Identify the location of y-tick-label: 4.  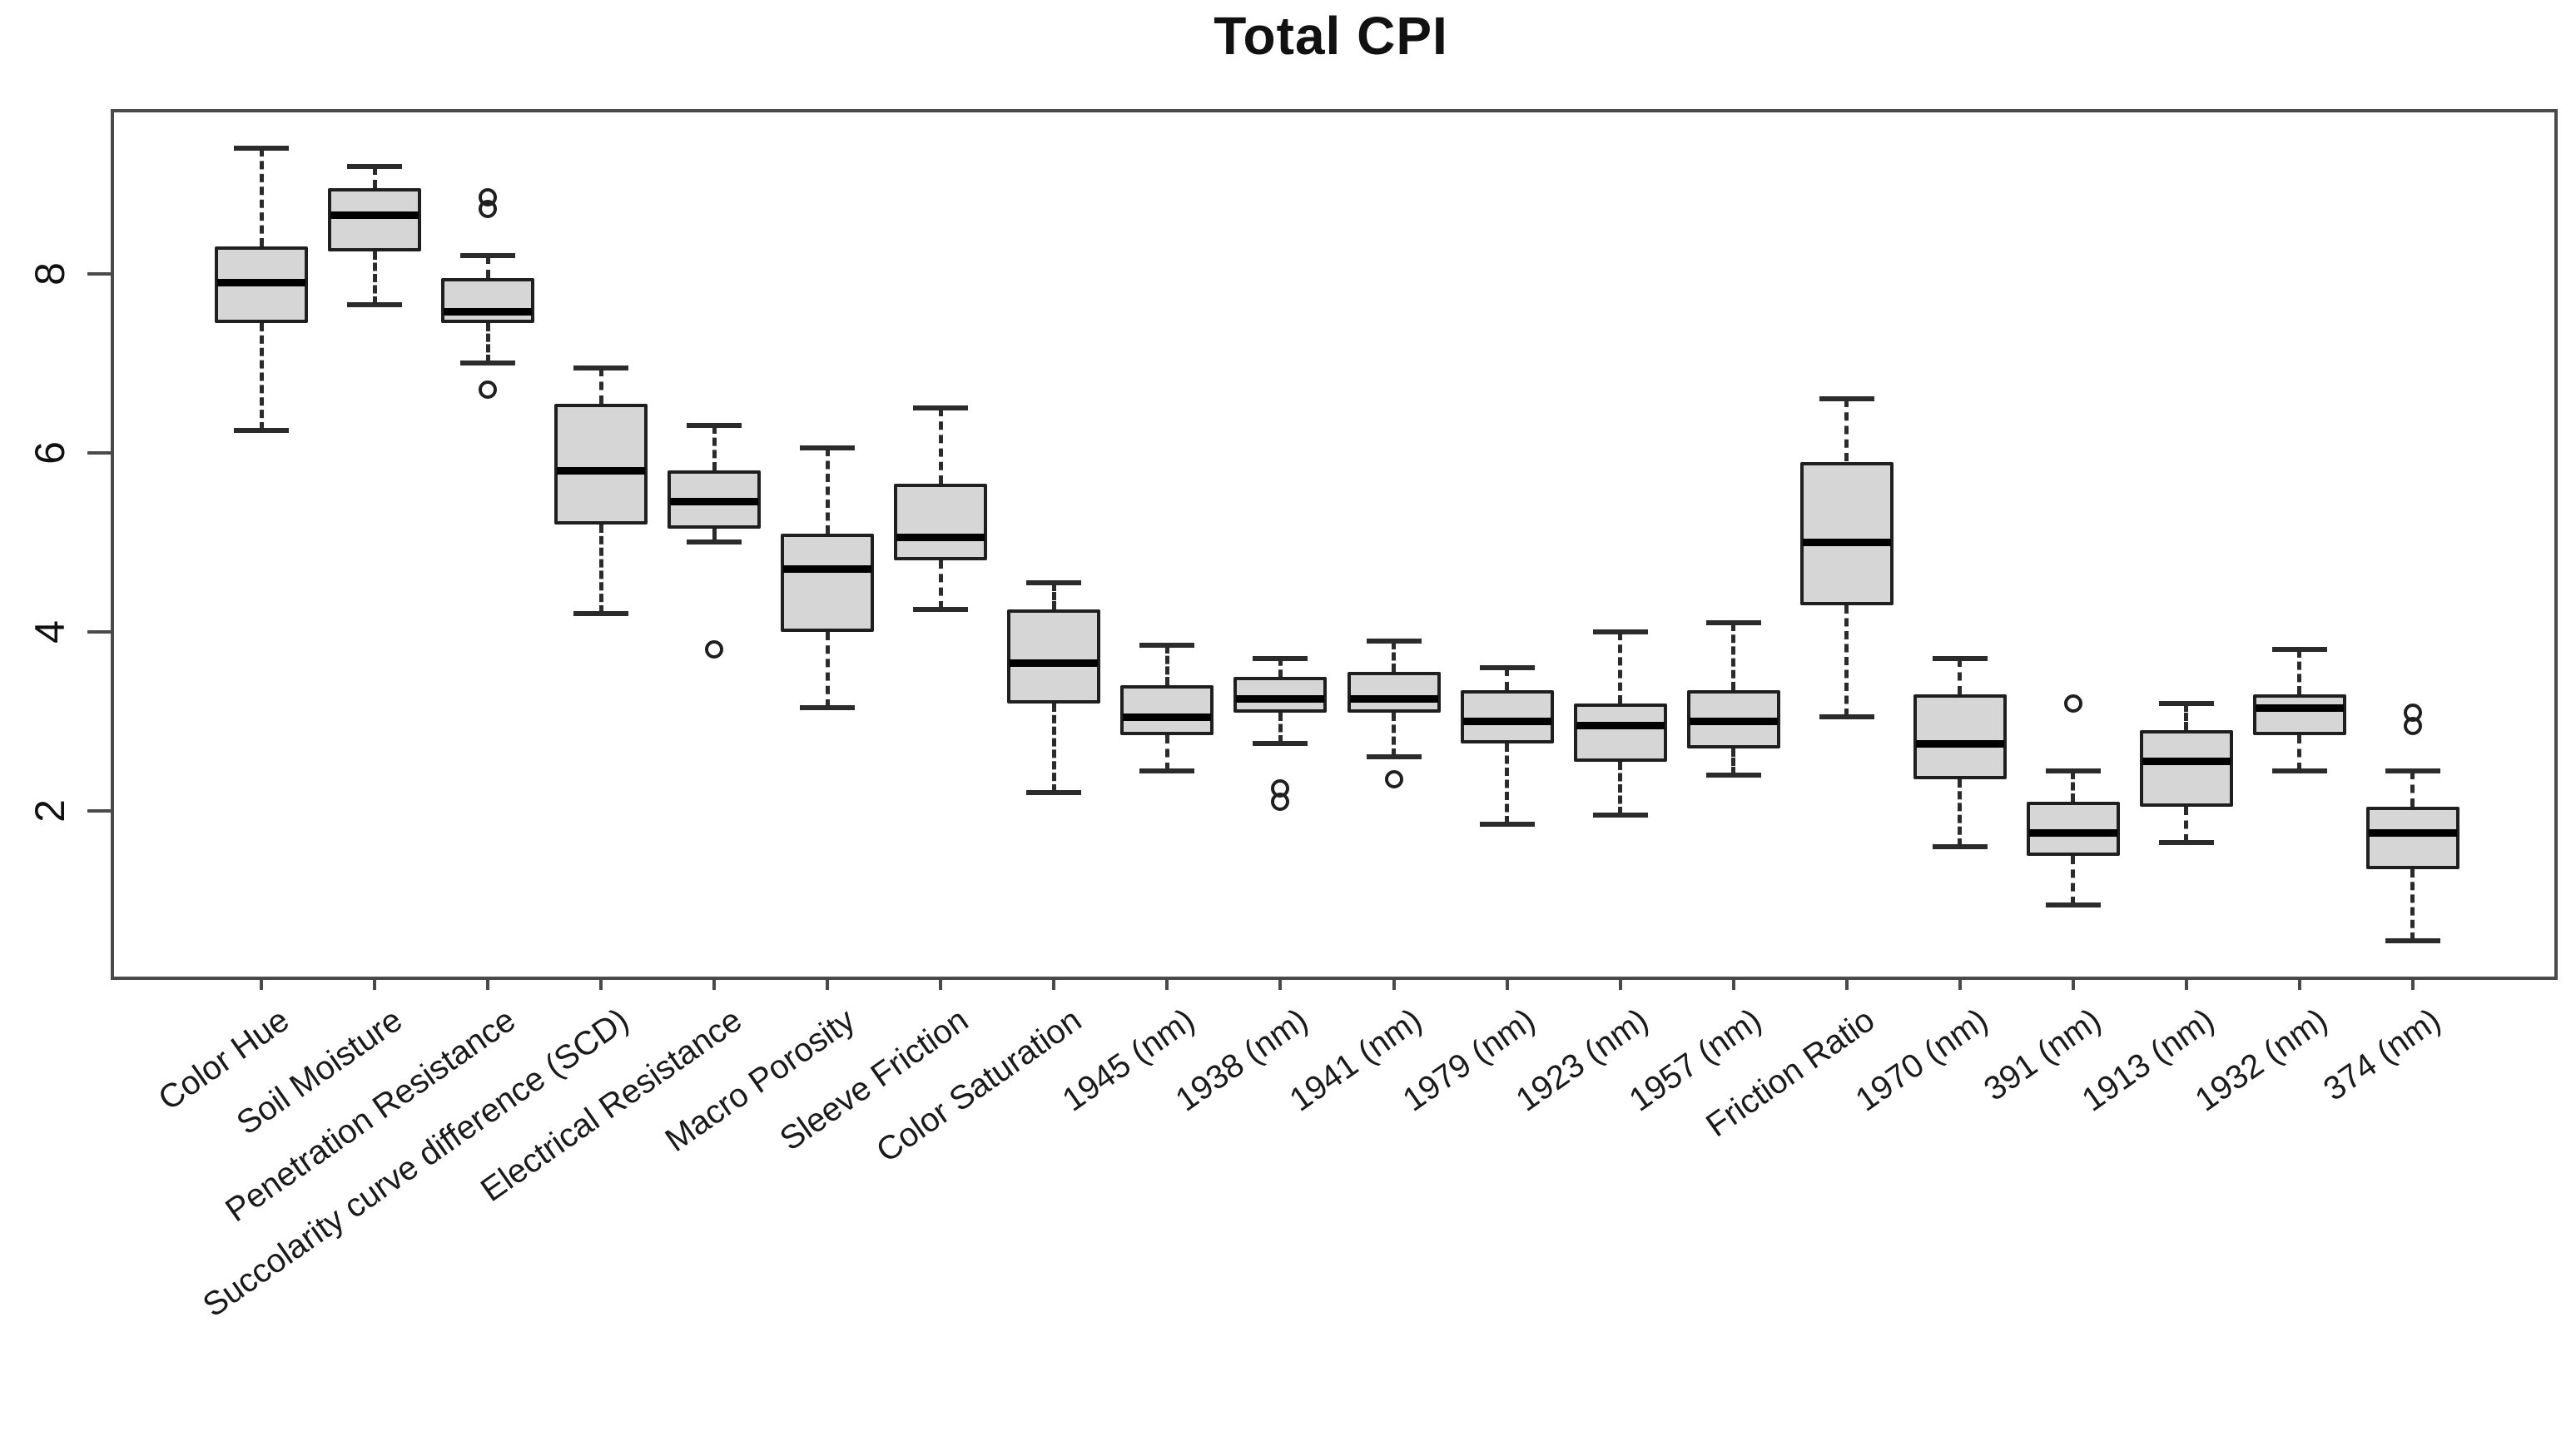
(50, 631).